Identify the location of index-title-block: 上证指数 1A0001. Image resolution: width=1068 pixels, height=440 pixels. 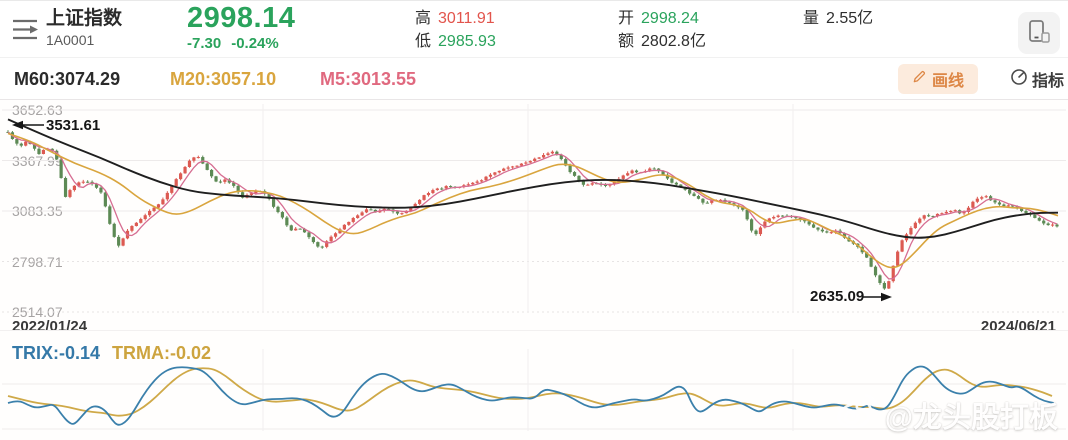
(84, 28).